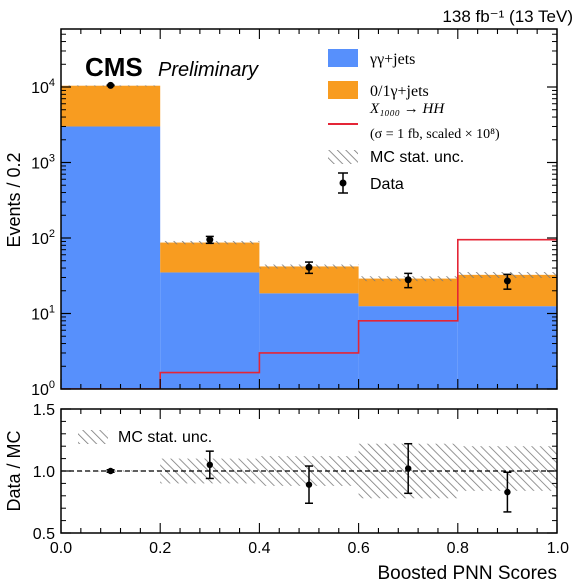 This screenshot has height=587, width=580. What do you see at coordinates (387, 184) in the screenshot?
I see `legend-label-data: Data` at bounding box center [387, 184].